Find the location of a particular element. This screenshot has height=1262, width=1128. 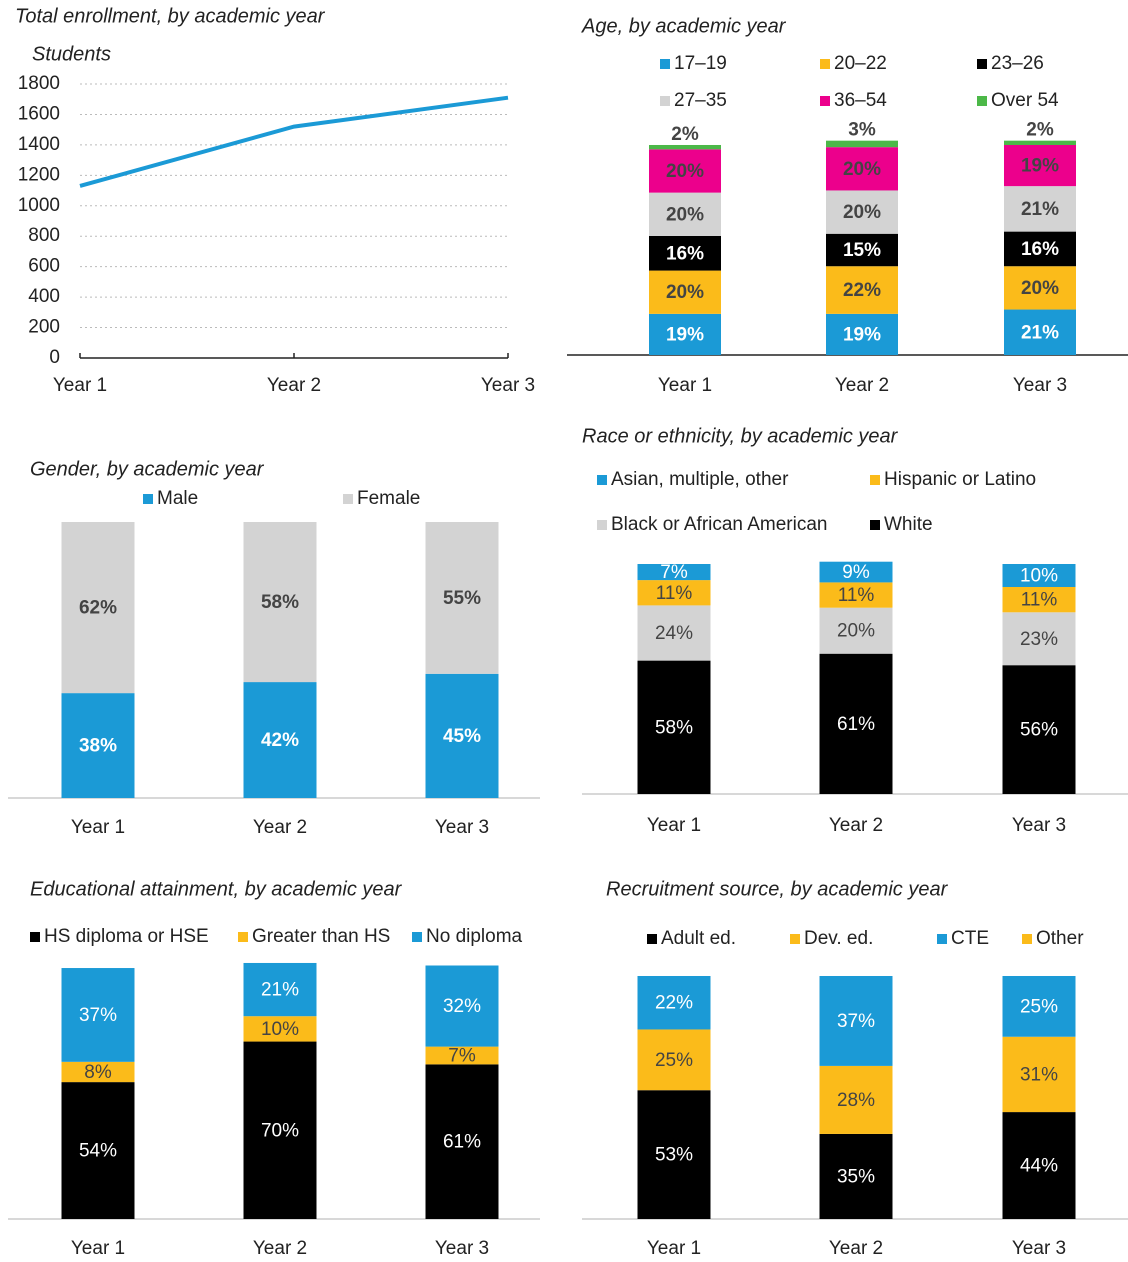

legend-label: 27–35 is located at coordinates (700, 100).